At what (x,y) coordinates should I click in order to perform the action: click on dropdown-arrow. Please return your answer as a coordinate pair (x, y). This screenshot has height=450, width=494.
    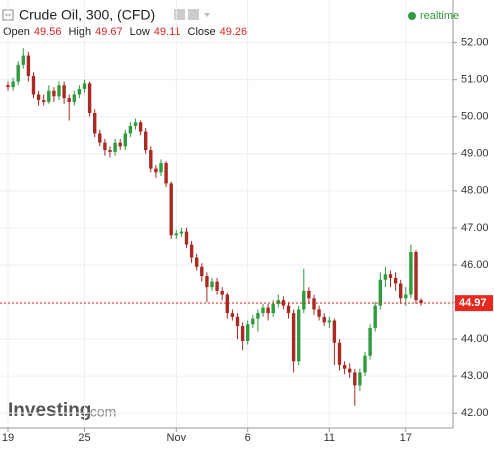
    Looking at the image, I should click on (207, 15).